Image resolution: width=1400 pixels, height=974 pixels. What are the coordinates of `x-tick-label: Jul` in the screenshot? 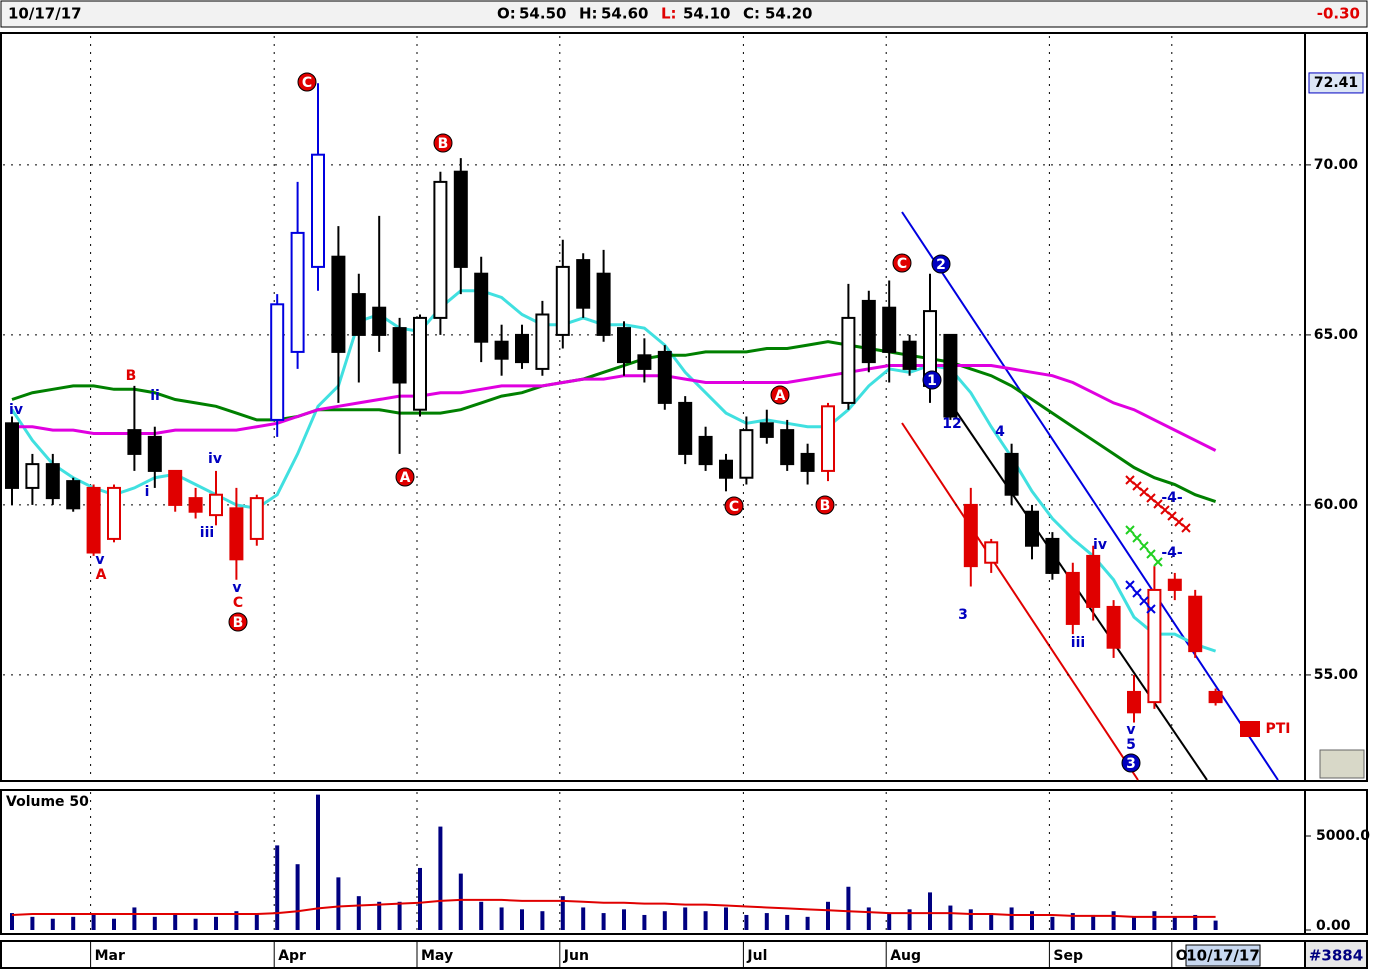 It's located at (756, 956).